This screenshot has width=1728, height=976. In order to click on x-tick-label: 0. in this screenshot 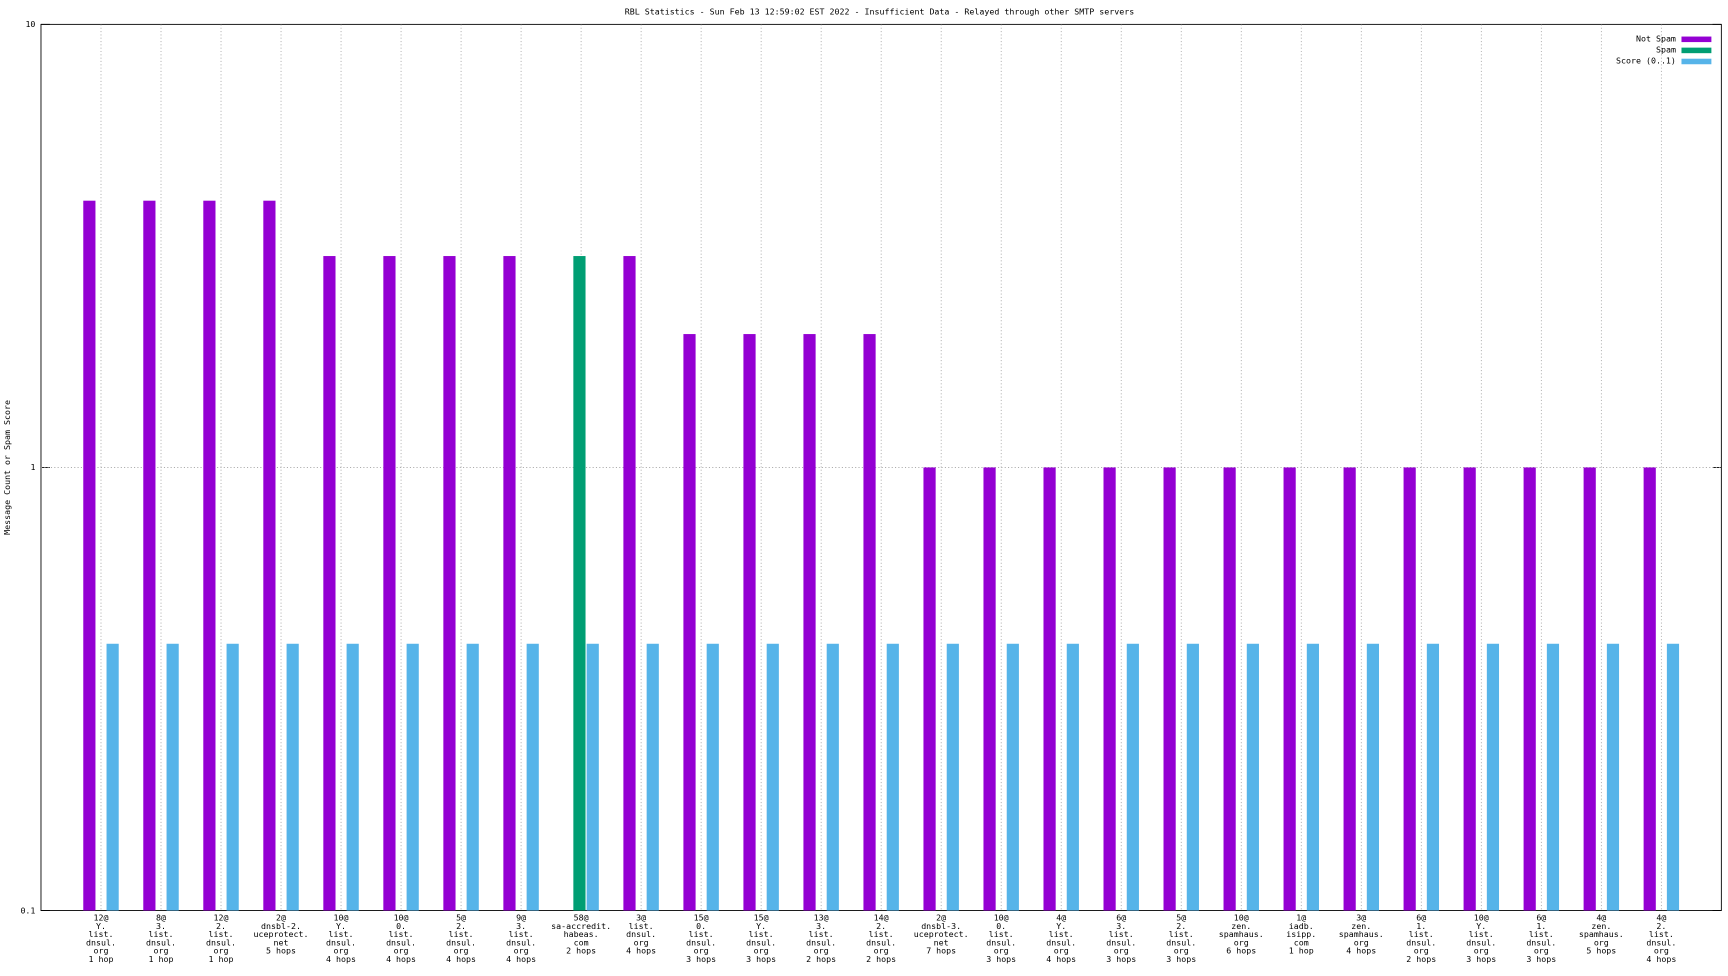, I will do `click(401, 926)`.